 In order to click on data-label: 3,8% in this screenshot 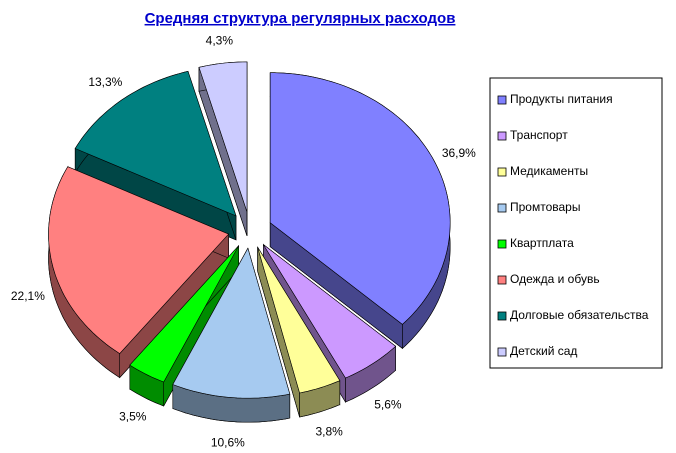, I will do `click(329, 432)`.